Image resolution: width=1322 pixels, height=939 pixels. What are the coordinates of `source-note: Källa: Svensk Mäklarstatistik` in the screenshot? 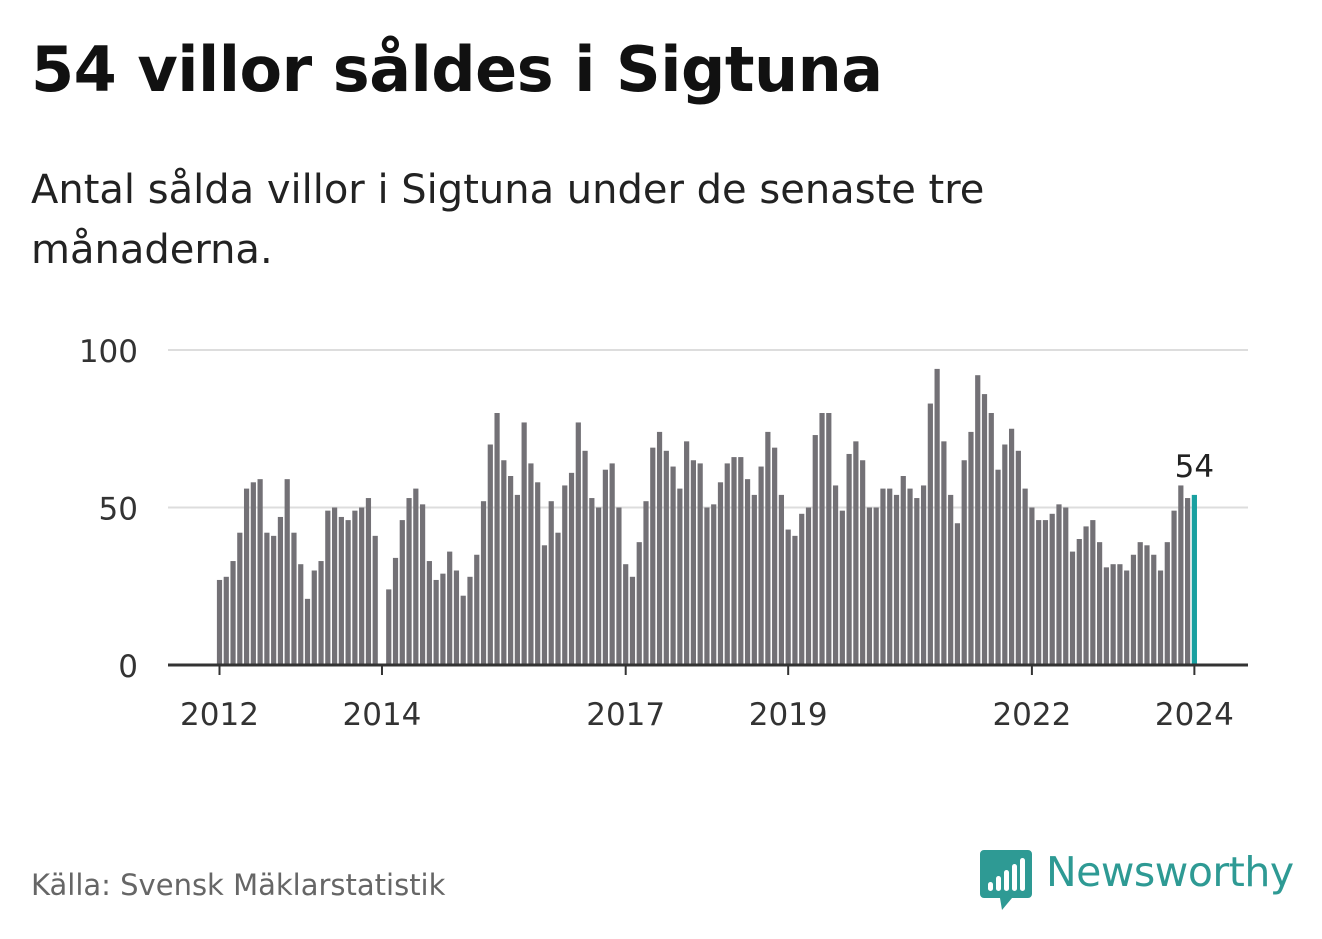 It's located at (238, 885).